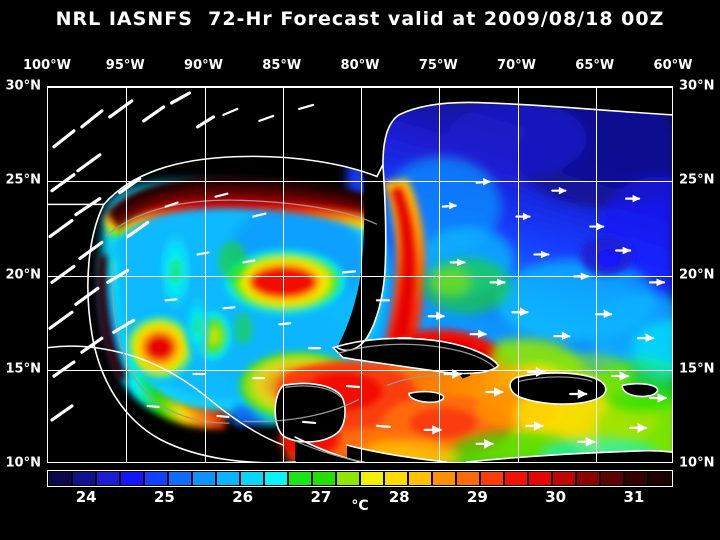  I want to click on longitude-axis: 100°W 95°W 90°W 85°W 80°W 75°W 70°W 65°W 60°W, so click(357, 66).